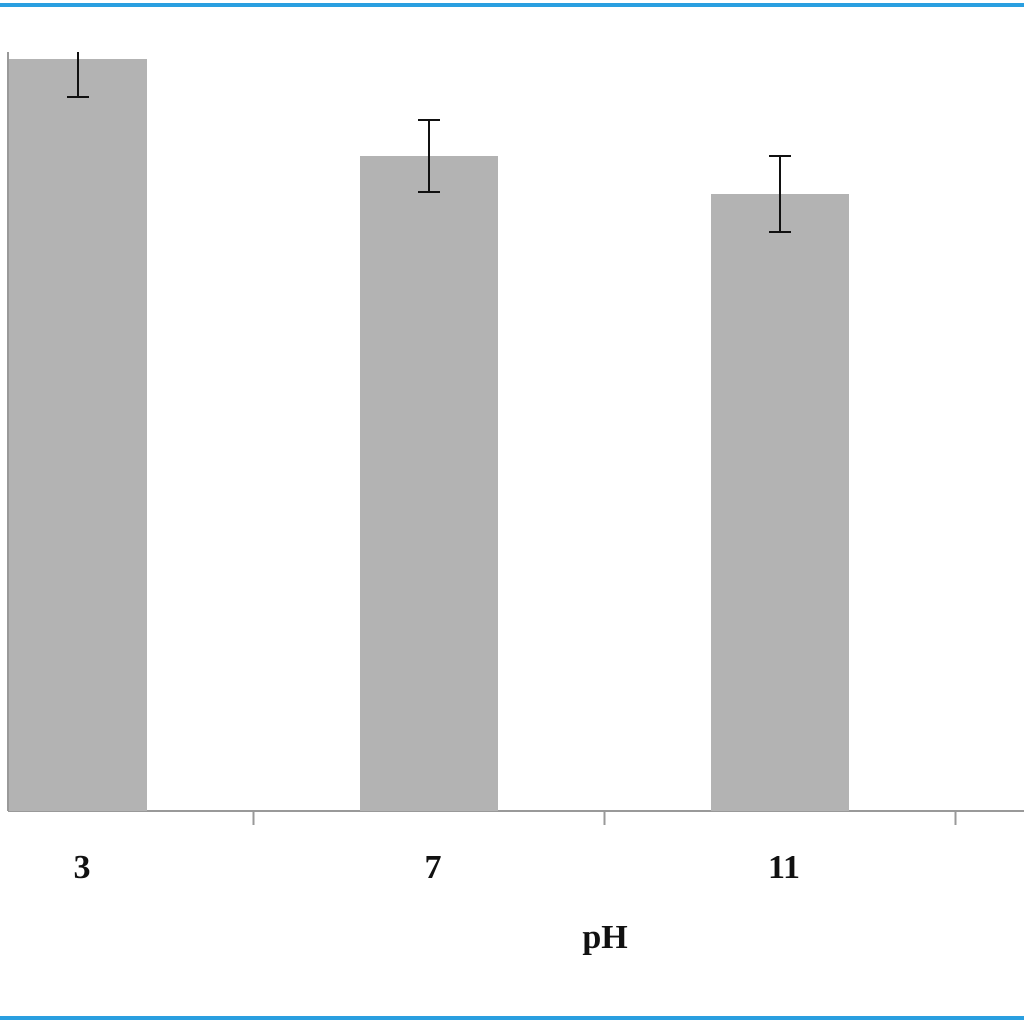  What do you see at coordinates (433, 867) in the screenshot?
I see `x-tick-label: 7` at bounding box center [433, 867].